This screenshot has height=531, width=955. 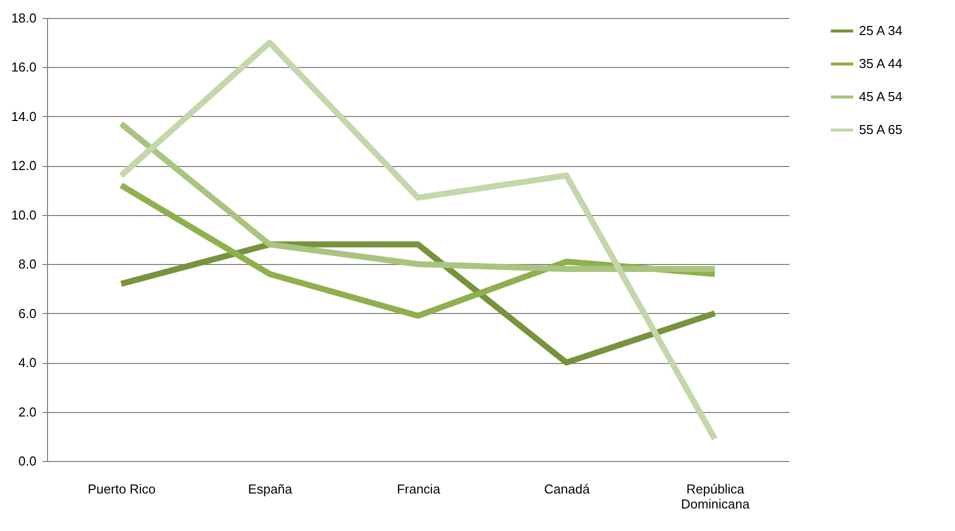 I want to click on y-tick-label: 8.0, so click(x=27, y=264).